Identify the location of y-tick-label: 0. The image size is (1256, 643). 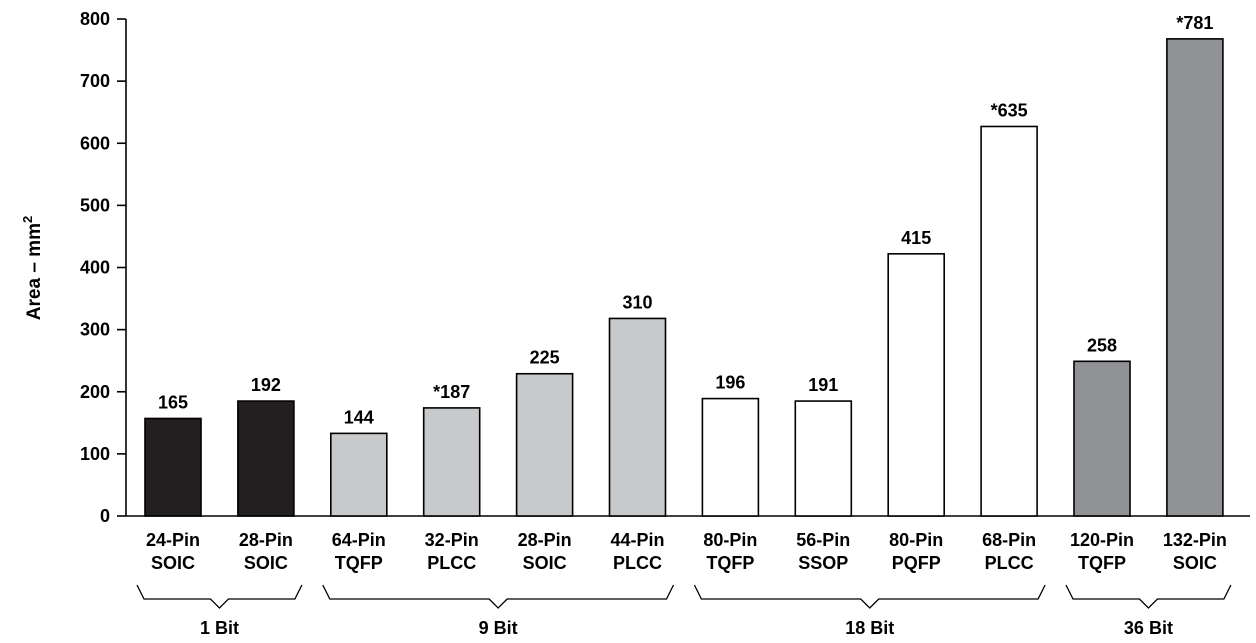
(105, 516).